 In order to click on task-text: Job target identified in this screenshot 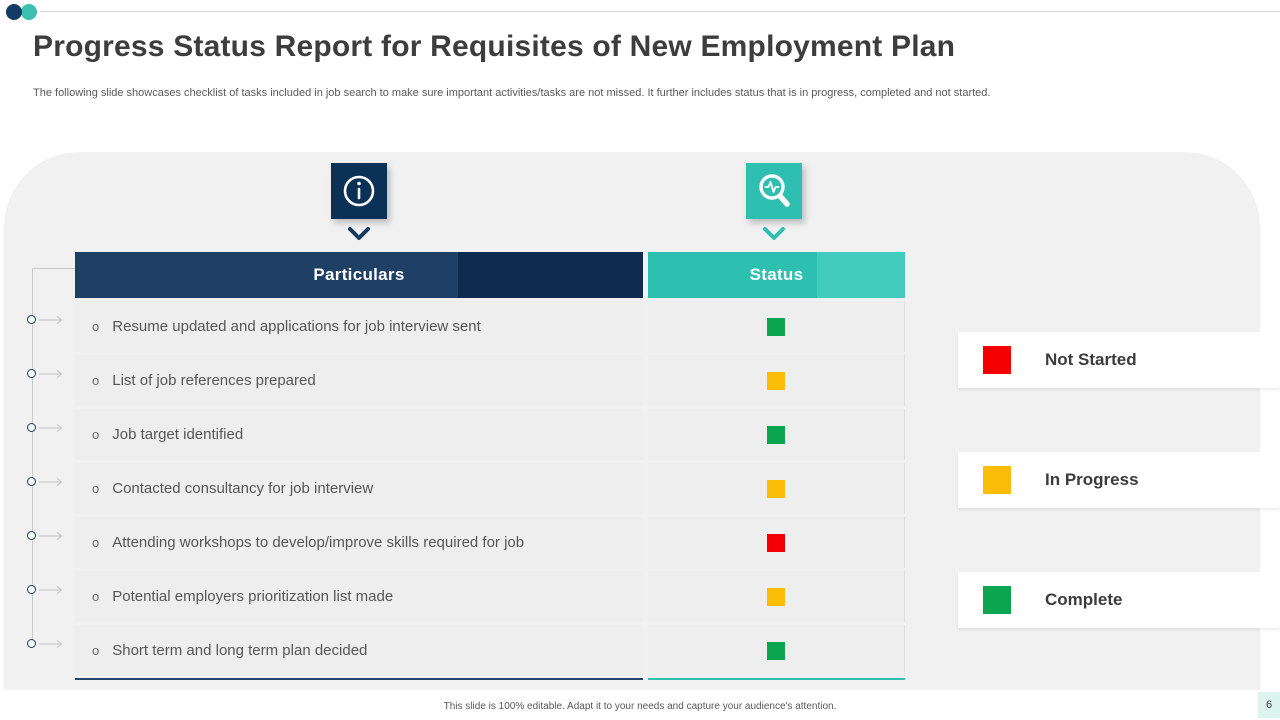, I will do `click(178, 434)`.